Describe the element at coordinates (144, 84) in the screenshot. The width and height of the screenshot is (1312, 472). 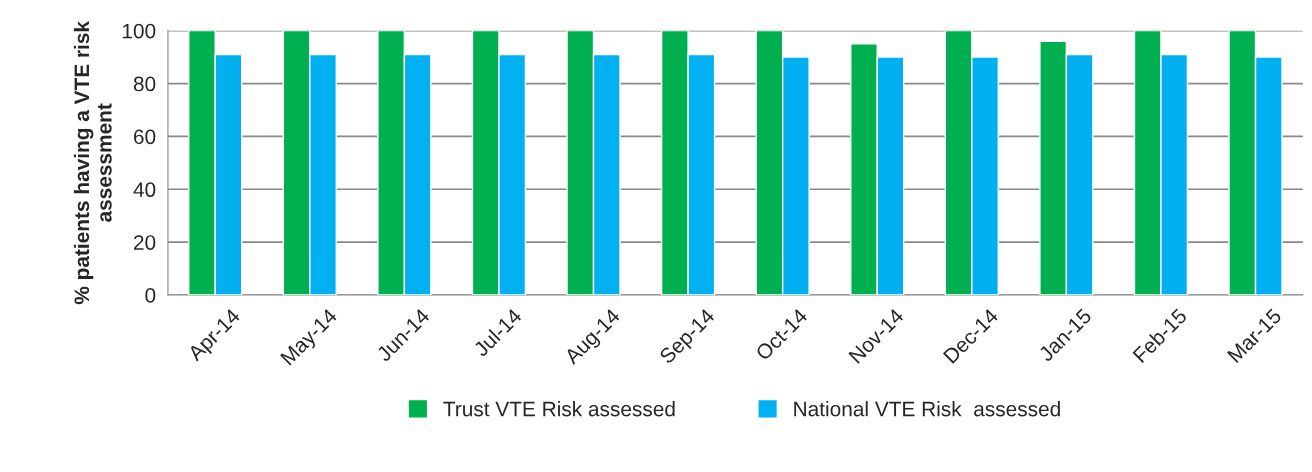
I see `y-tick-label: 80` at that location.